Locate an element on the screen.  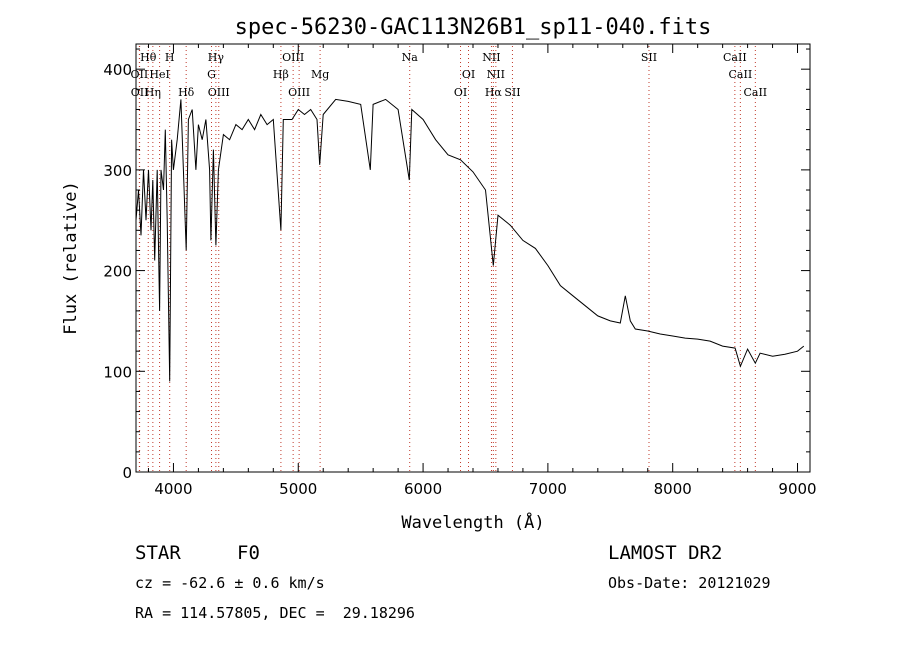
emission-line-label: Hδ is located at coordinates (186, 92).